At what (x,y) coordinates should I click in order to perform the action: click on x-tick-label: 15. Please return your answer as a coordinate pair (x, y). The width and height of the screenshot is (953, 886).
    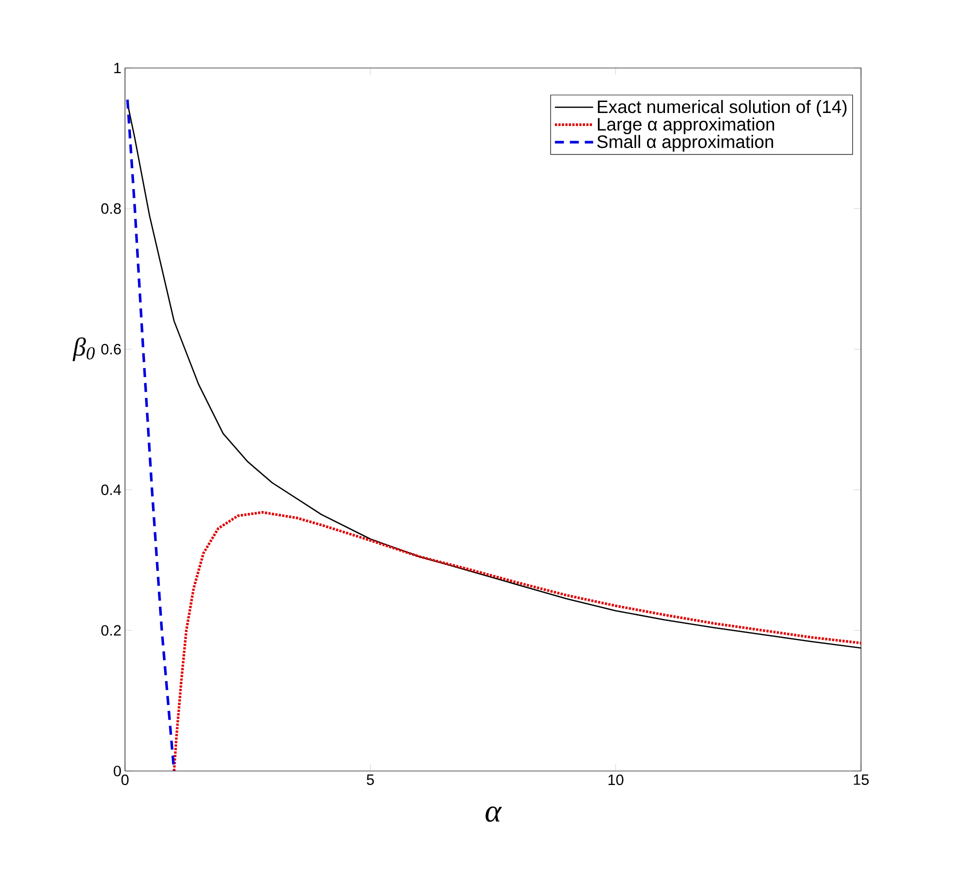
    Looking at the image, I should click on (861, 779).